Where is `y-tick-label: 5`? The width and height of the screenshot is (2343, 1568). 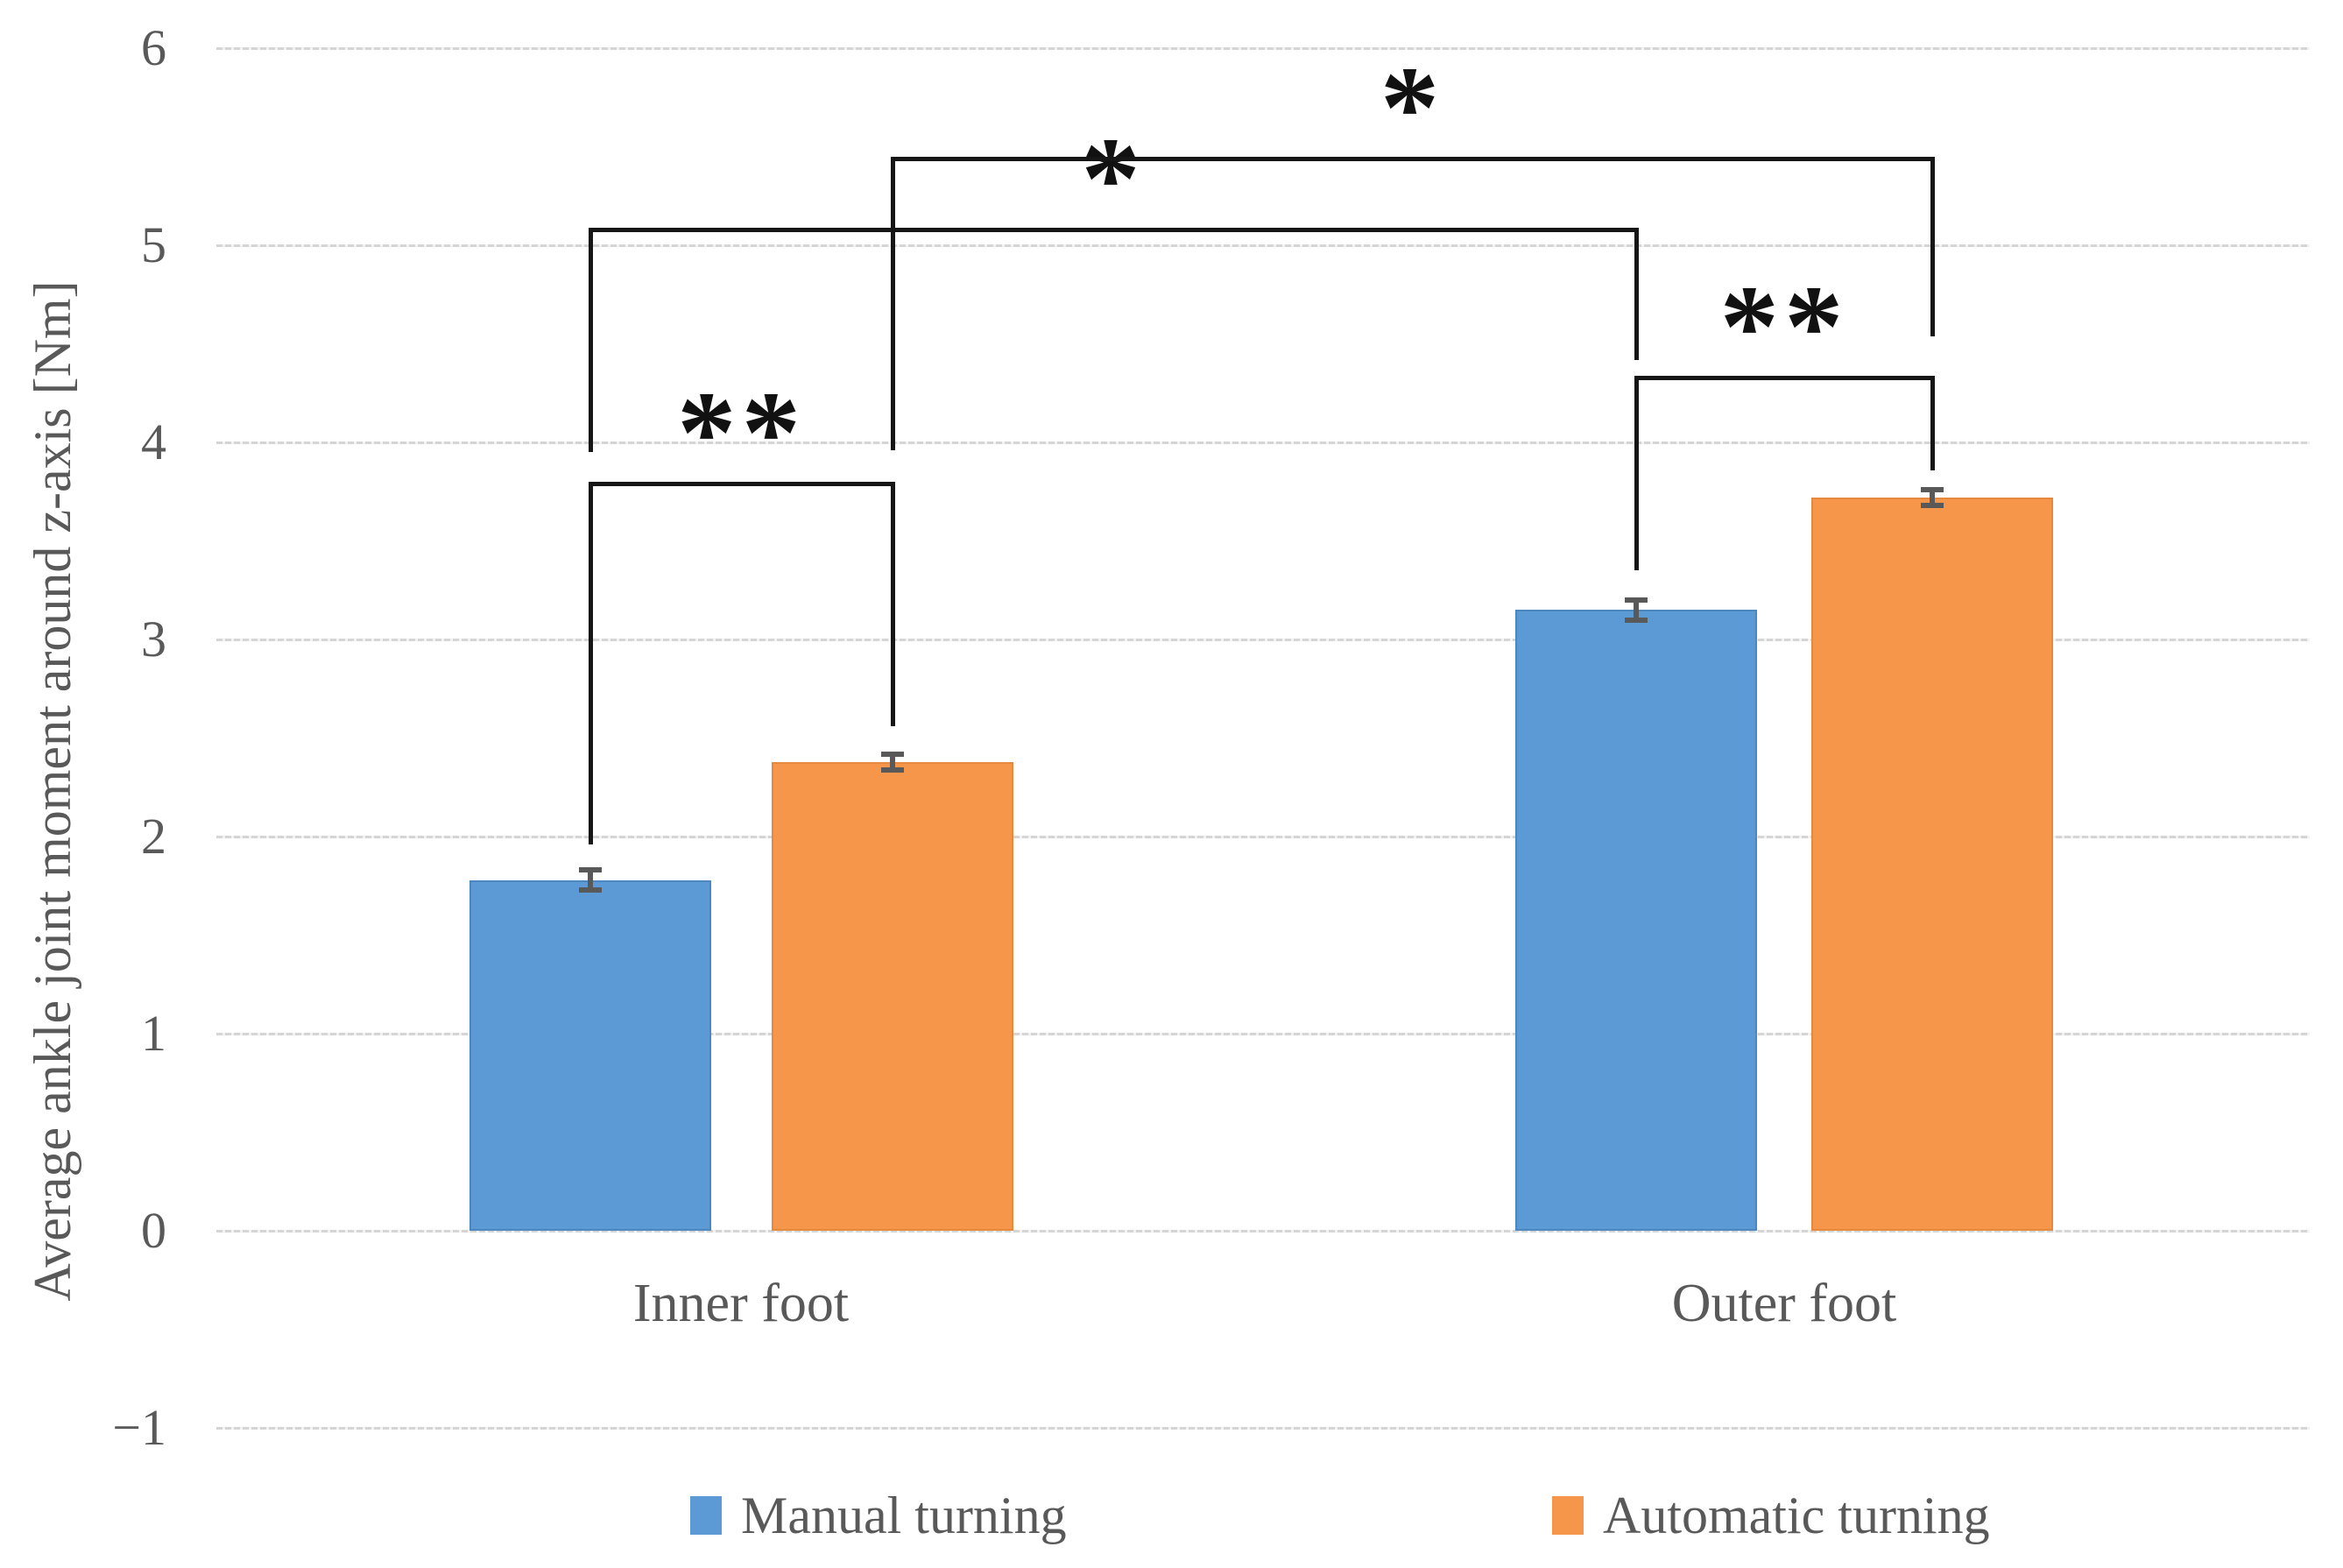 y-tick-label: 5 is located at coordinates (153, 244).